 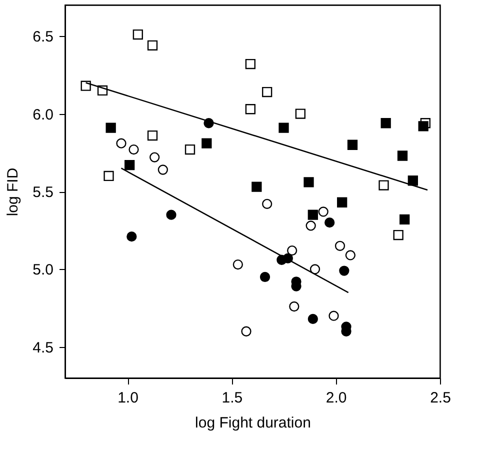 What do you see at coordinates (336, 398) in the screenshot?
I see `x-tick-label: 2.0` at bounding box center [336, 398].